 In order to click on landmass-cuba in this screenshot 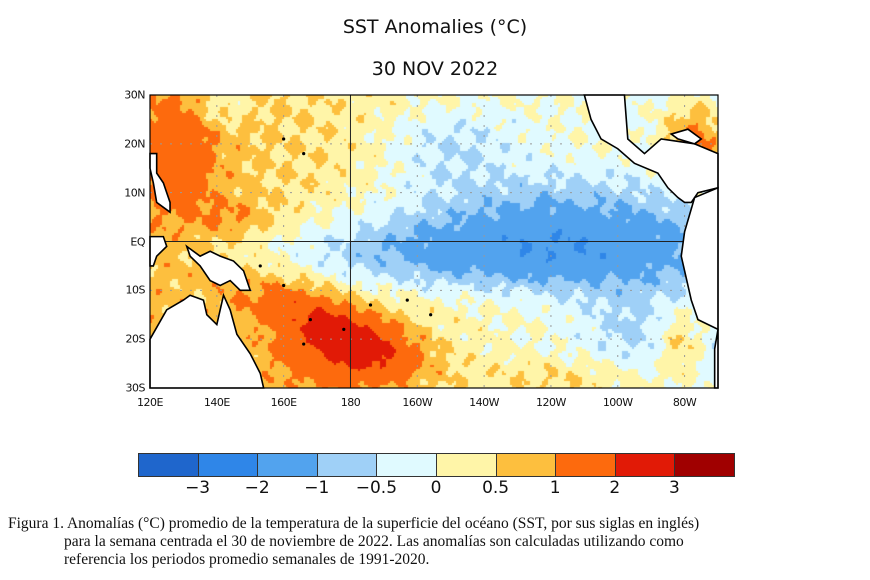, I will do `click(686, 136)`.